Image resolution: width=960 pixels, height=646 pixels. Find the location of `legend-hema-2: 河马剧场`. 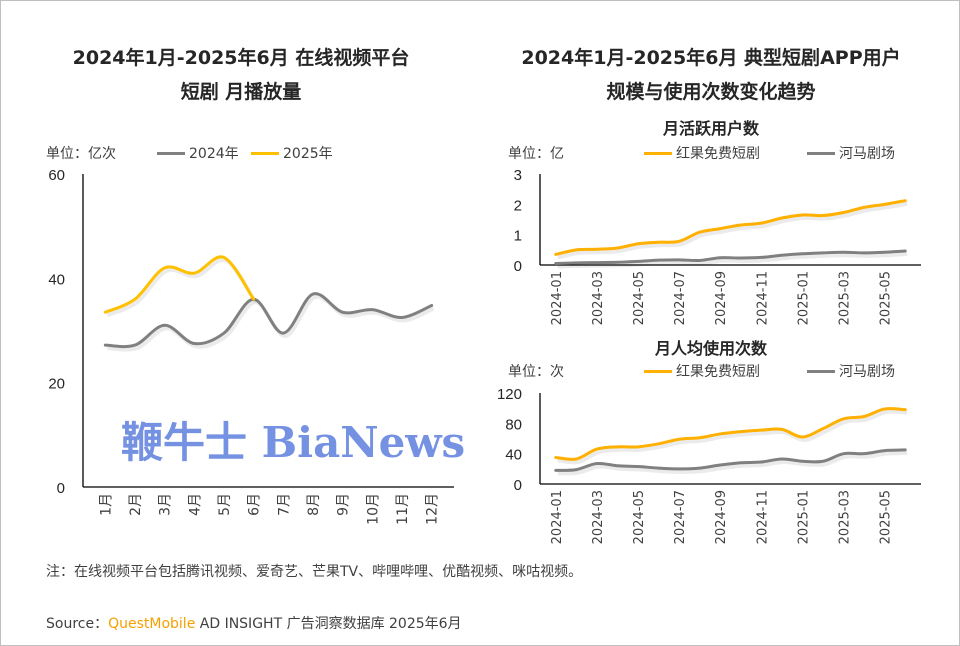

legend-hema-2: 河马剧场 is located at coordinates (851, 371).